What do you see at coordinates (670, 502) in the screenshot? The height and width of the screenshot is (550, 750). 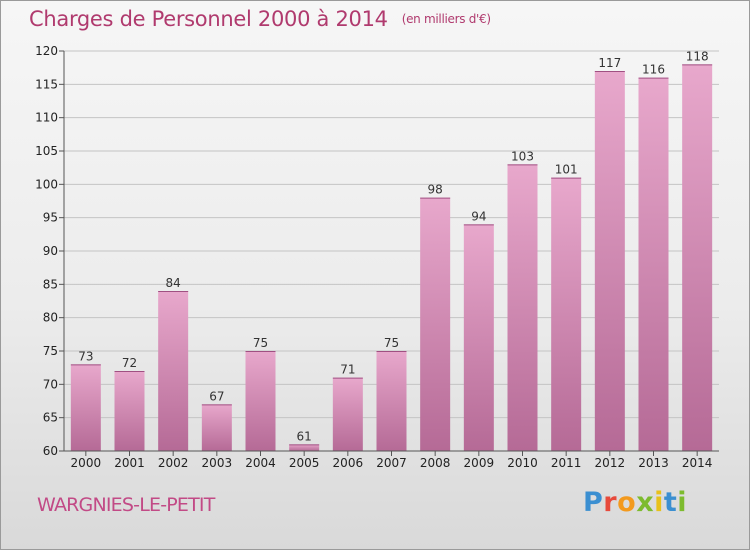 I see `logo-letter: t` at bounding box center [670, 502].